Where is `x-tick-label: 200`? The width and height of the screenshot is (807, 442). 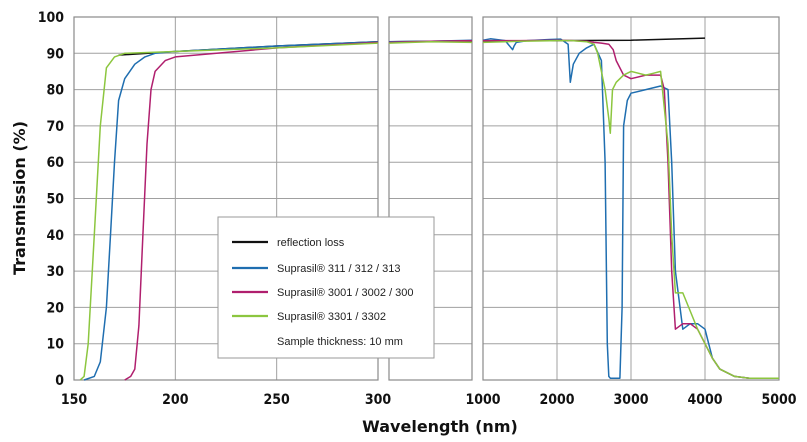 x-tick-label: 200 is located at coordinates (175, 400).